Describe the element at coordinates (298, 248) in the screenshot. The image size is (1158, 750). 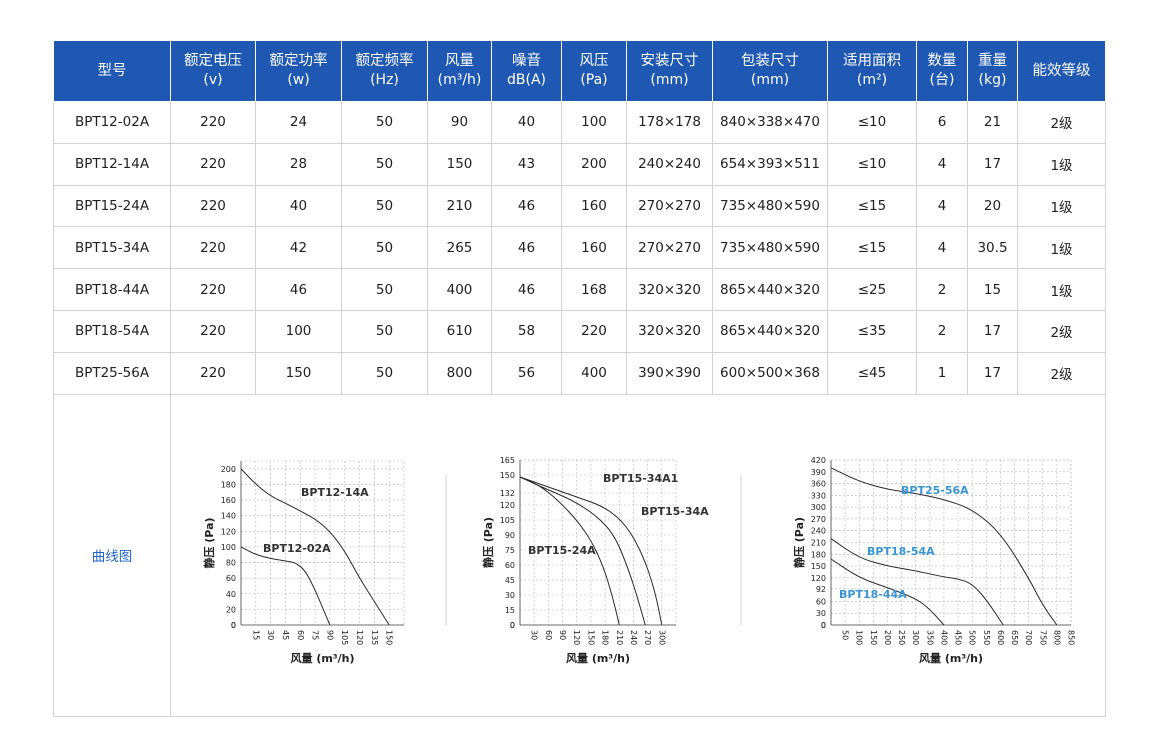
I see `table-cell: 42` at that location.